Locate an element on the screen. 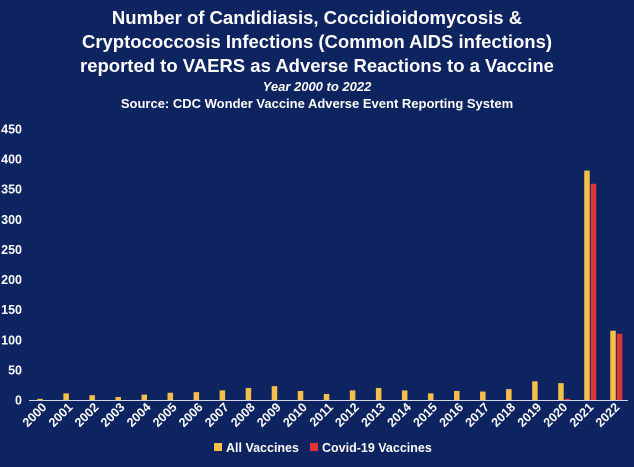 This screenshot has width=634, height=467. y-tick-label: 200 is located at coordinates (11, 280).